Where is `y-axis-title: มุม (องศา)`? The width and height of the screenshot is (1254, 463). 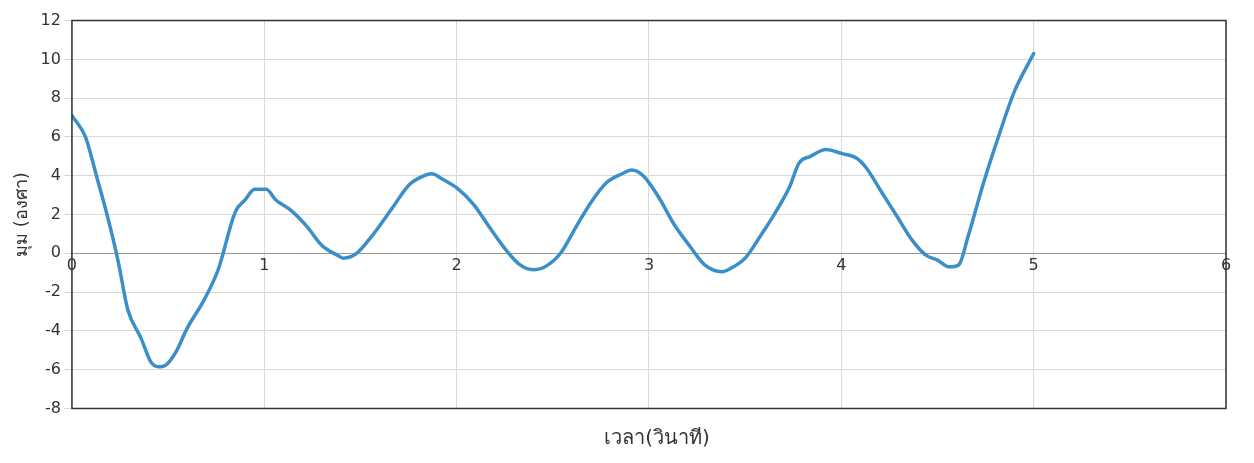
y-axis-title: มุม (องศา) is located at coordinates (21, 214).